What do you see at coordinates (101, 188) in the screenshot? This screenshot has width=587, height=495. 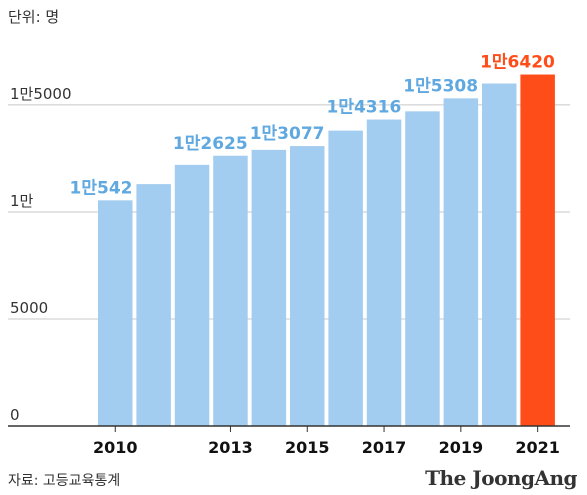 I see `data-label: 1만542` at bounding box center [101, 188].